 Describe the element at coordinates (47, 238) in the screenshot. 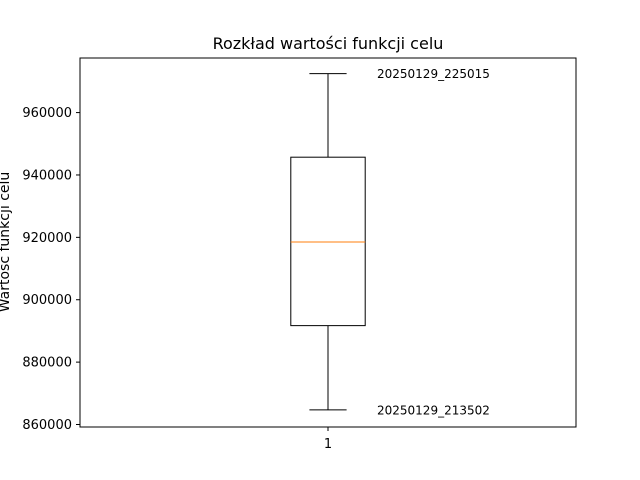

I see `y-tick-label: 920000` at that location.